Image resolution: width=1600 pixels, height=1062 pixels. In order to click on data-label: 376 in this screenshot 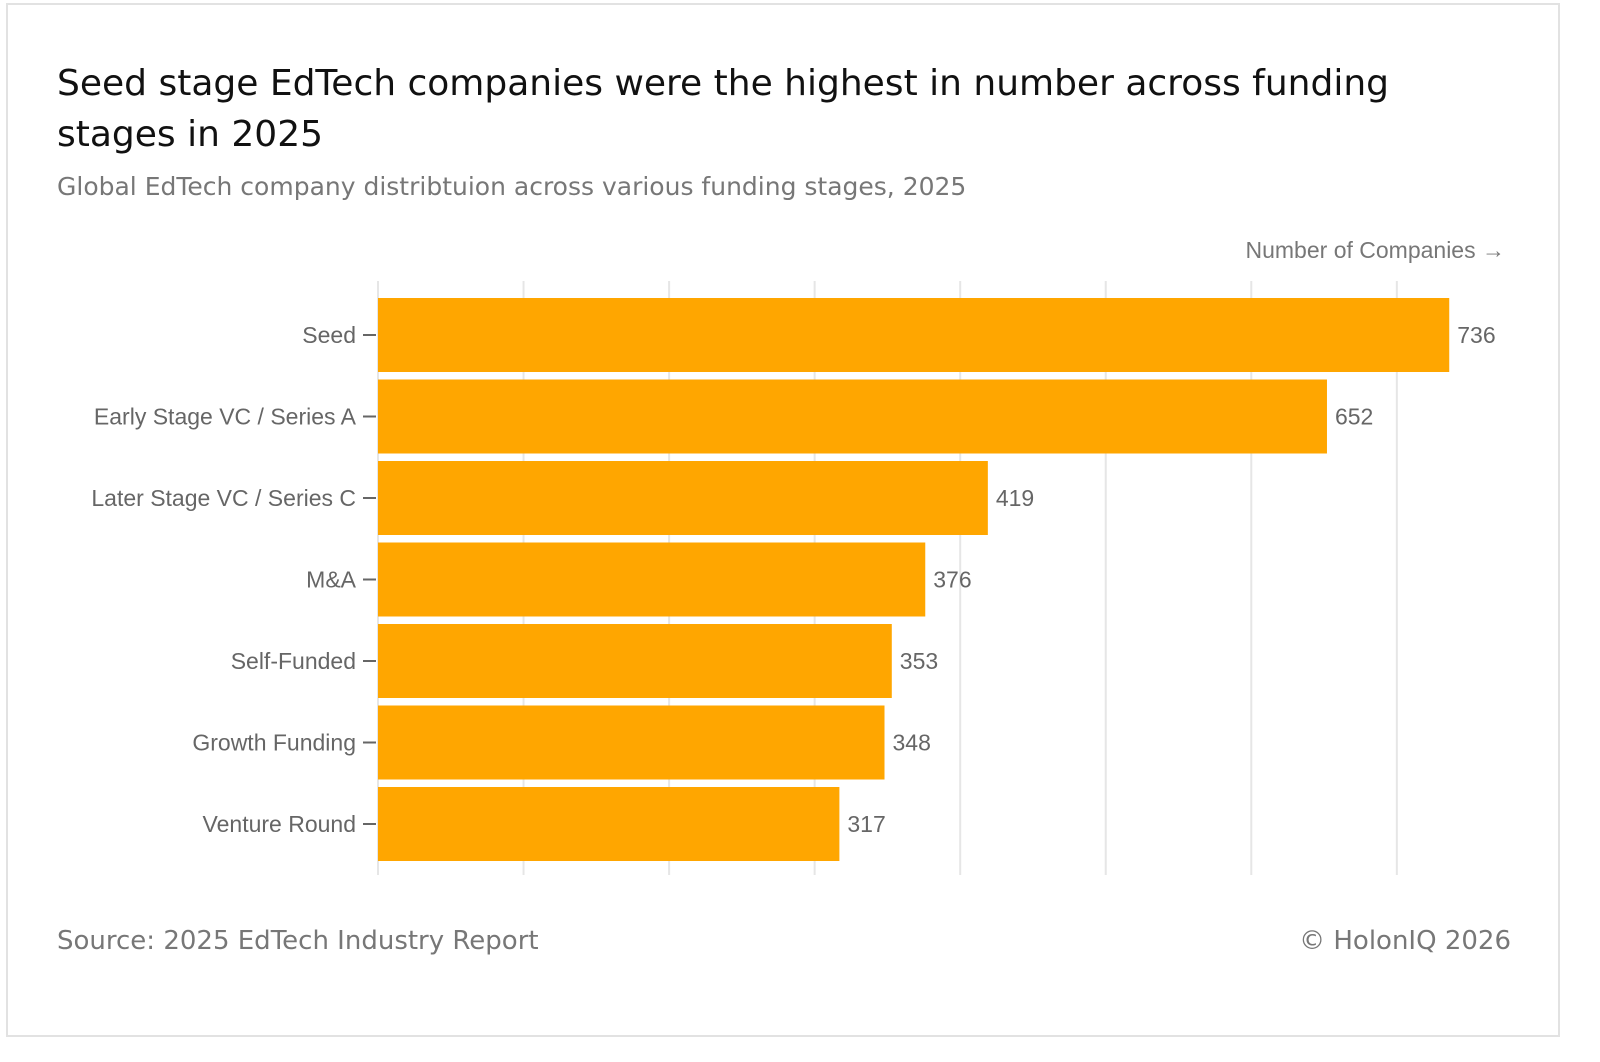, I will do `click(952, 580)`.